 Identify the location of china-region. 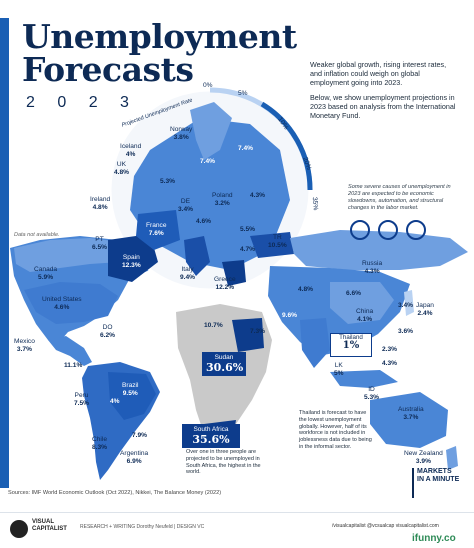
(362, 303).